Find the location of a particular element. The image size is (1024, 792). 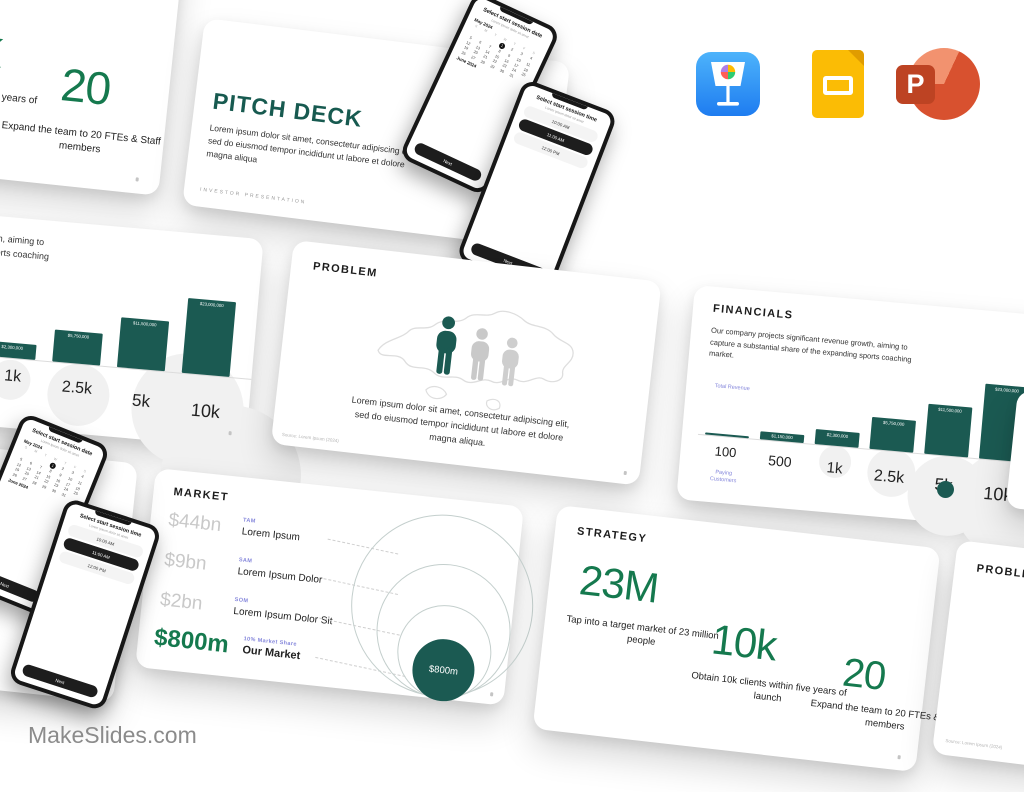

strategy-title: STRATEGY is located at coordinates (612, 535).